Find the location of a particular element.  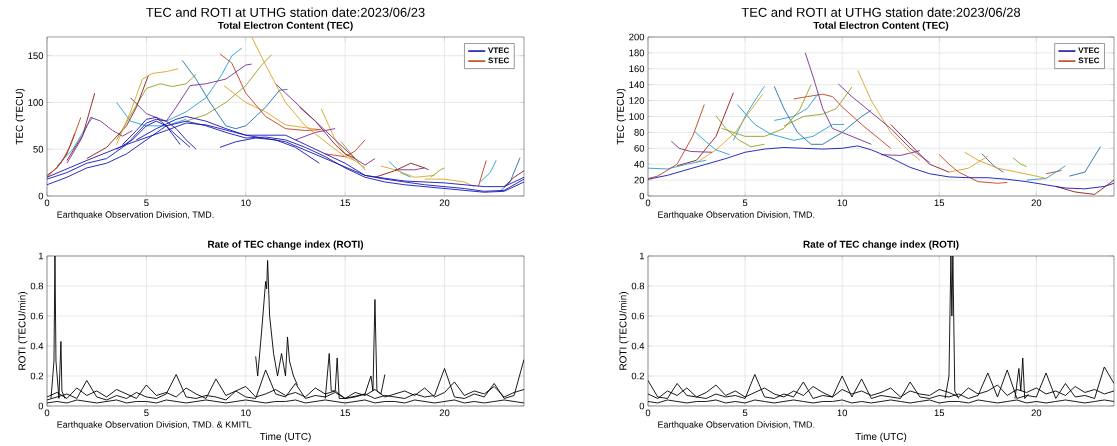

y-tick-label: 60 is located at coordinates (639, 148).